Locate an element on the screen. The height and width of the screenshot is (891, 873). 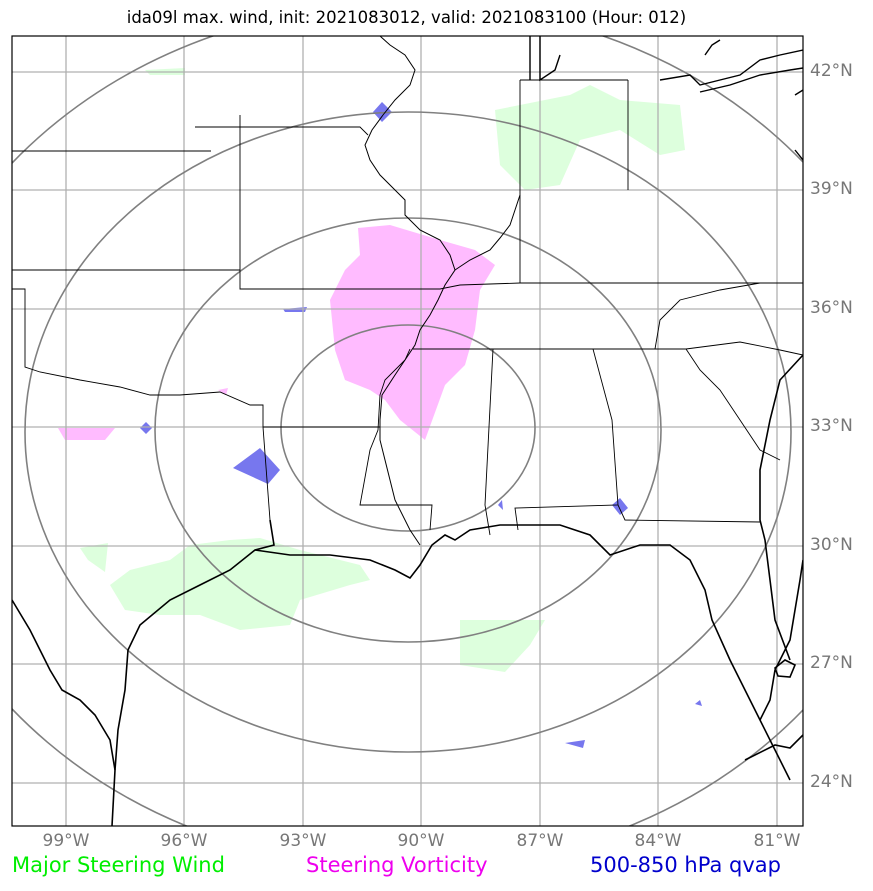
lon-label-90w: 90°W is located at coordinates (421, 841).